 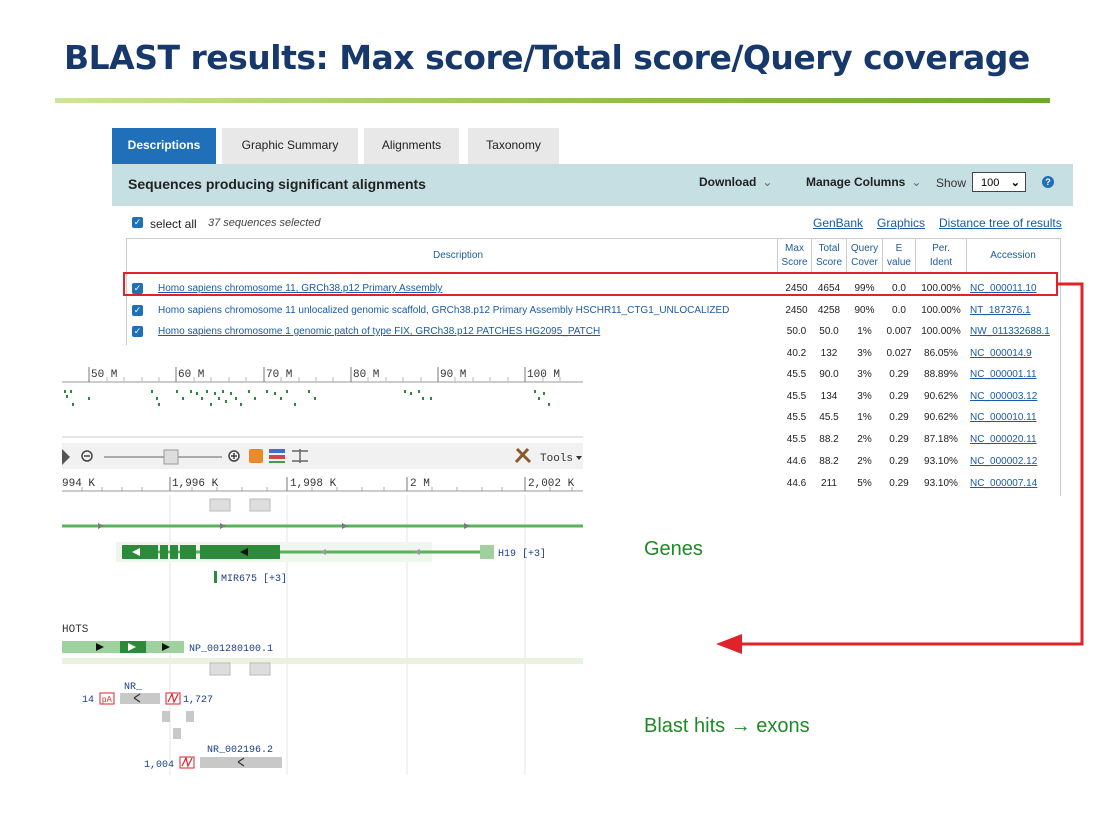 I want to click on col-total-score: Total Score, so click(x=829, y=256).